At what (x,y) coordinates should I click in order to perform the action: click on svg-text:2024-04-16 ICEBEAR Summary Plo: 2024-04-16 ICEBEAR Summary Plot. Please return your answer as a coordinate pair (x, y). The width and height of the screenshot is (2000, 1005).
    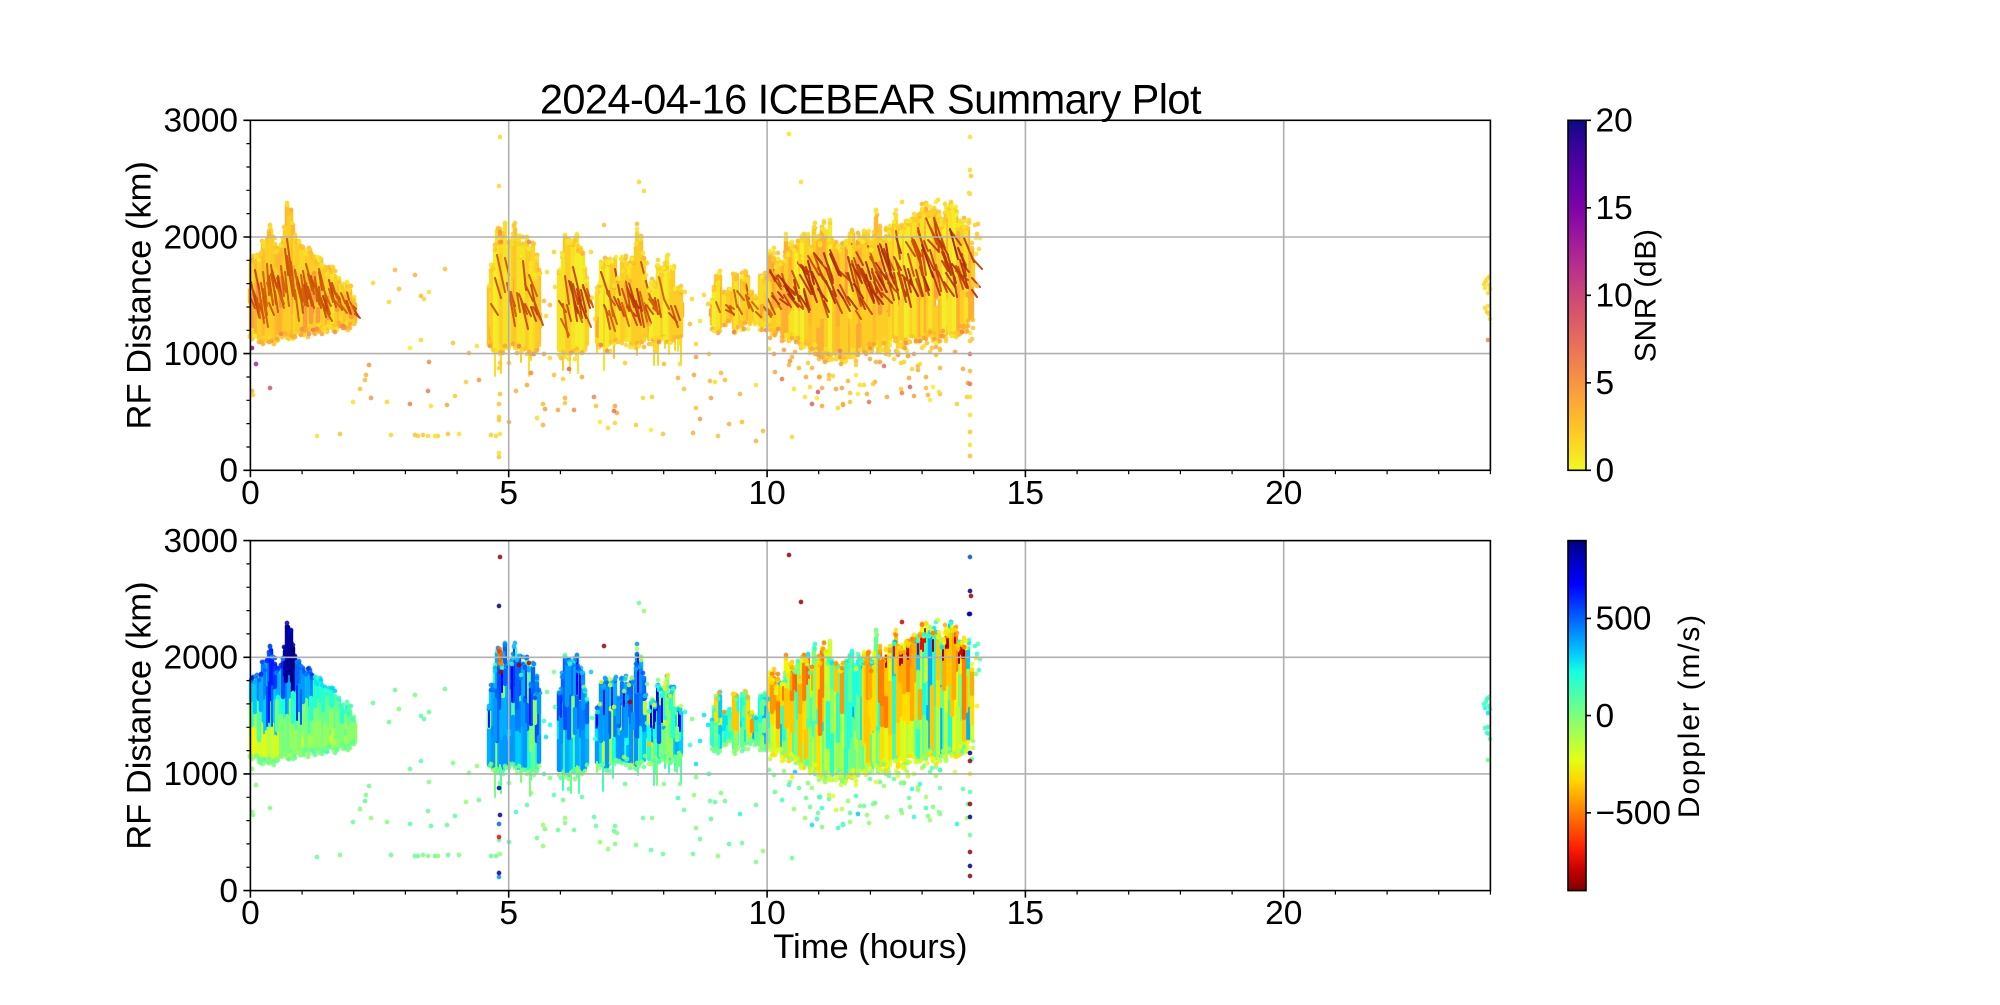
    Looking at the image, I should click on (871, 98).